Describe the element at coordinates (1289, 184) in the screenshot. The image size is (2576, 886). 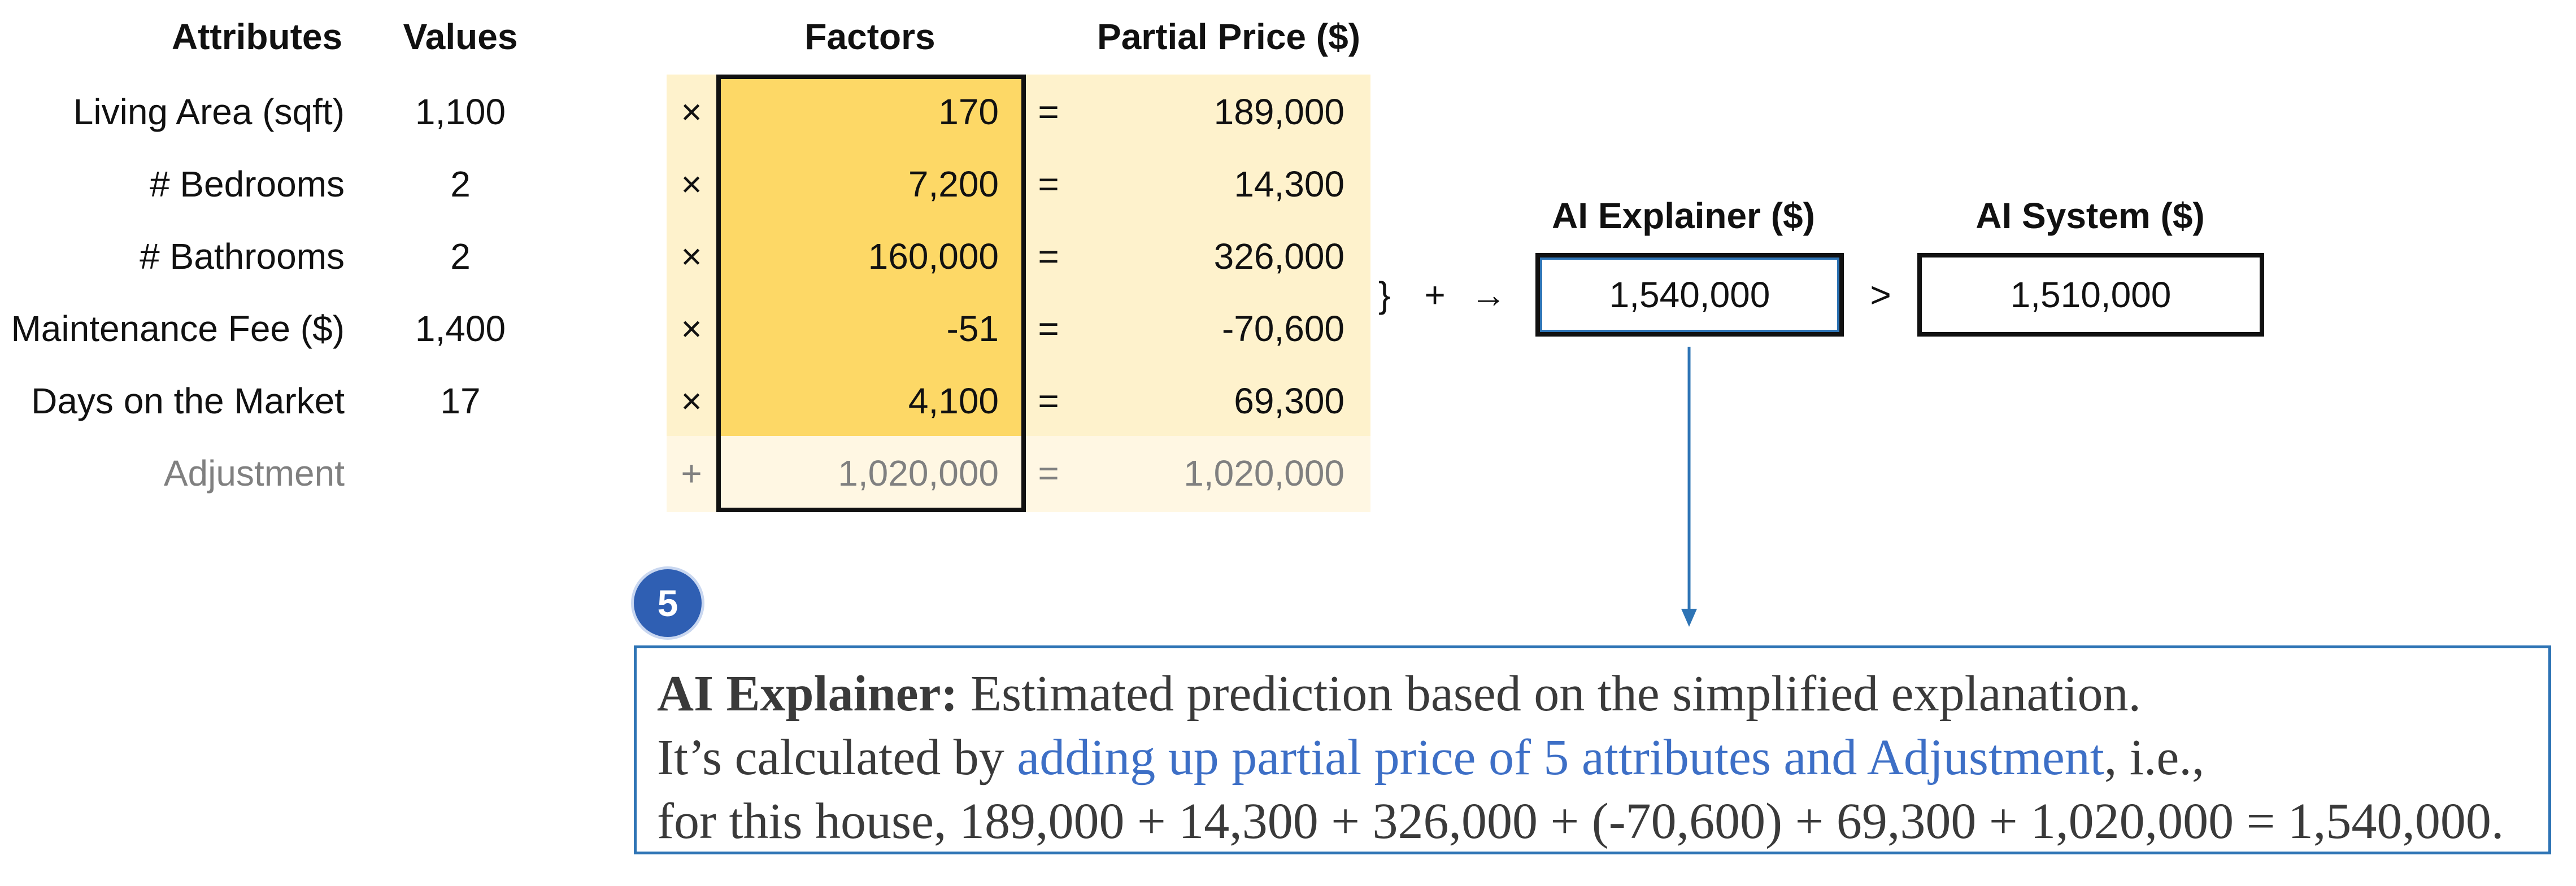
I see `partial-price-value: 14,300` at that location.